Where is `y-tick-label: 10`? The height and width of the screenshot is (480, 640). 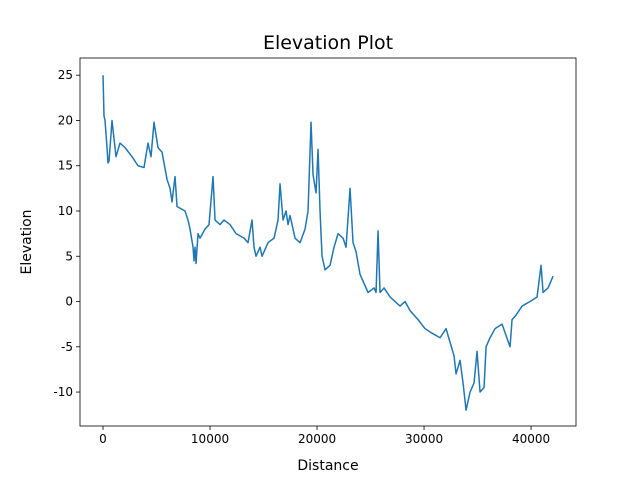
y-tick-label: 10 is located at coordinates (65, 211).